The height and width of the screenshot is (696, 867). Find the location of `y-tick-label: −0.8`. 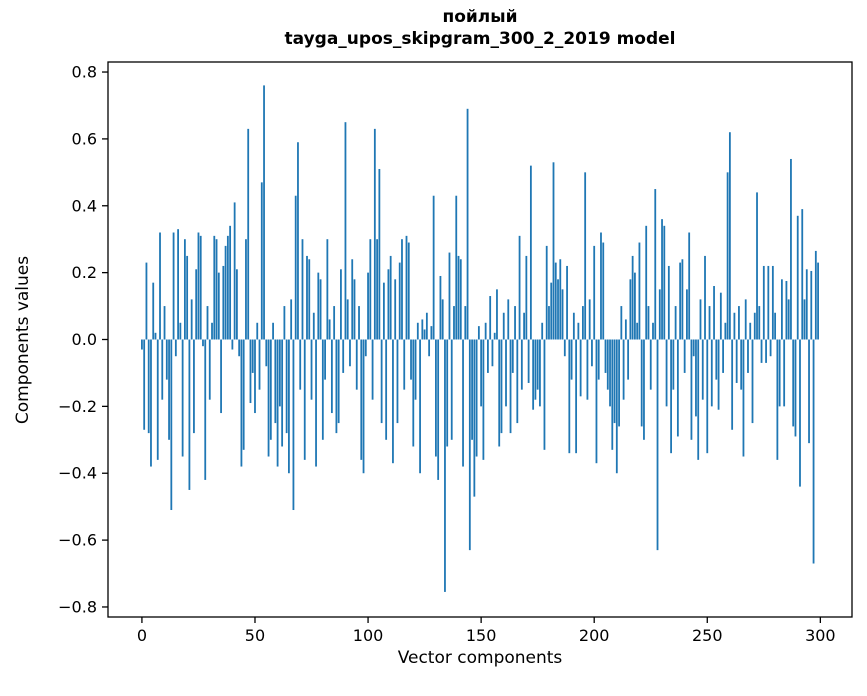

y-tick-label: −0.8 is located at coordinates (77, 606).